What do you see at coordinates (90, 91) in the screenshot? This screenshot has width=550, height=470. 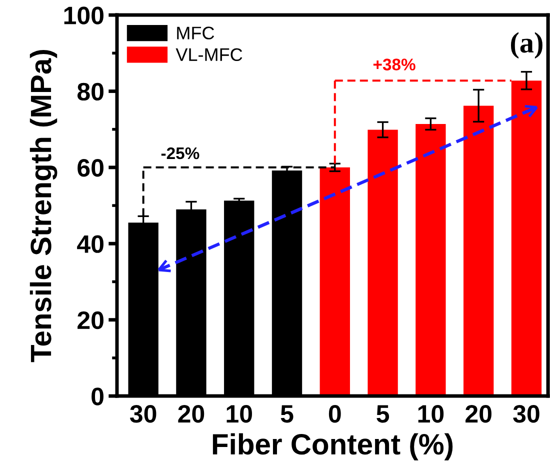 I see `y-tick-label: 80` at bounding box center [90, 91].